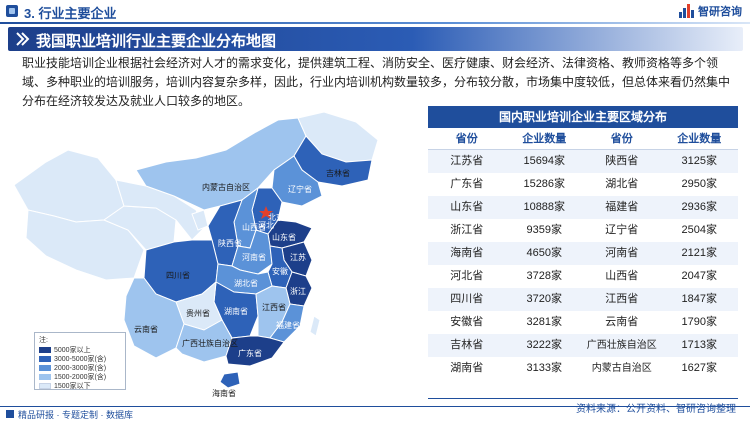 The height and width of the screenshot is (421, 750). I want to click on legend-label: 1500家以下, so click(72, 386).